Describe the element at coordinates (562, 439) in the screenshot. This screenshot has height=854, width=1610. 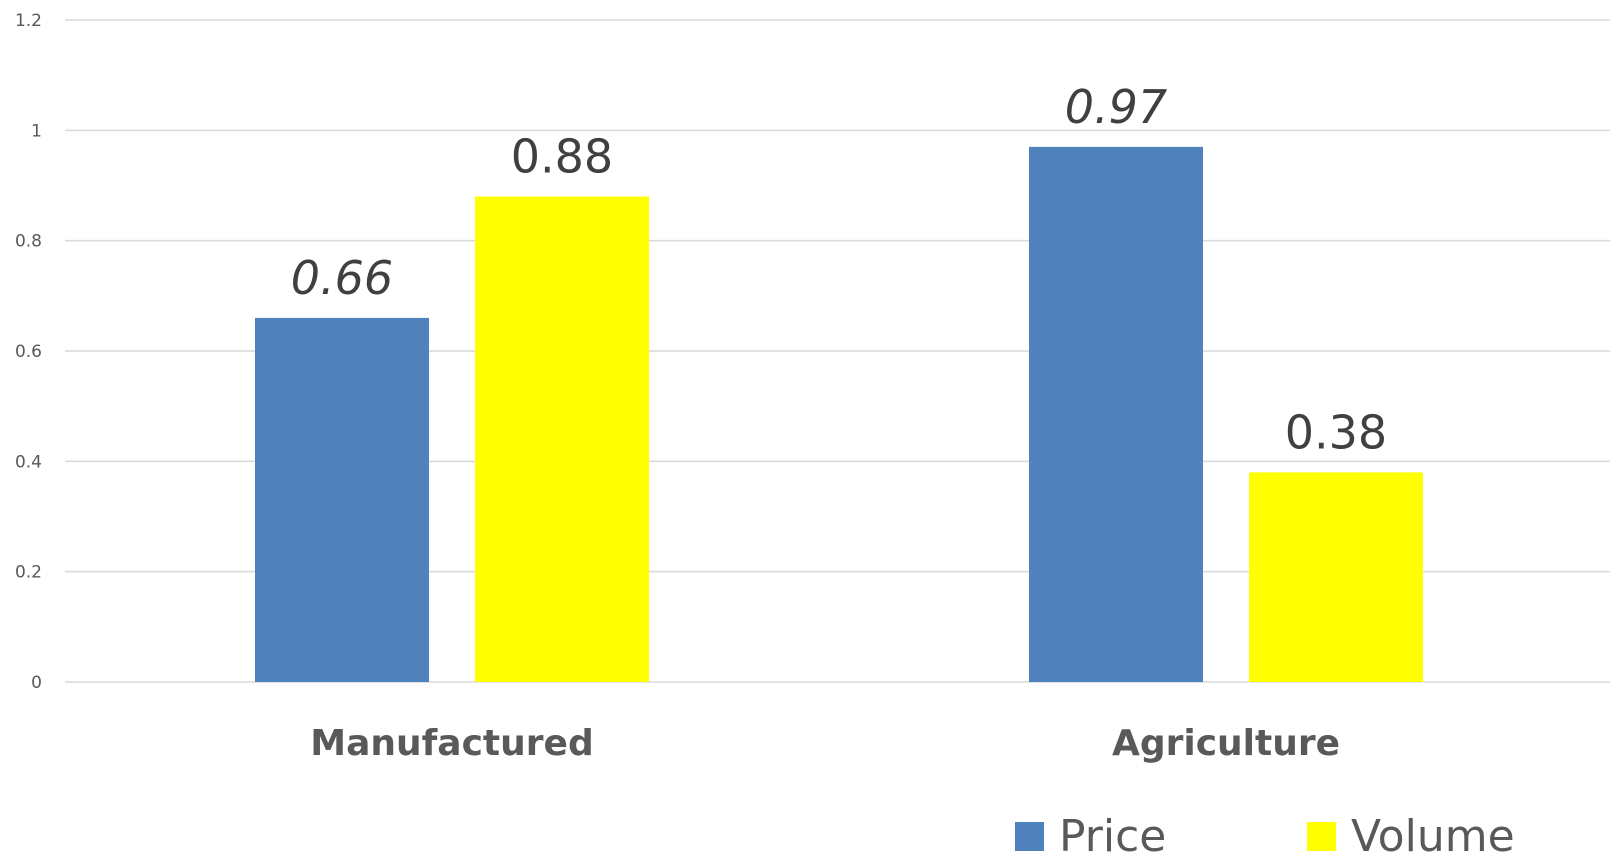
I see `bar-volume-manufactured` at that location.